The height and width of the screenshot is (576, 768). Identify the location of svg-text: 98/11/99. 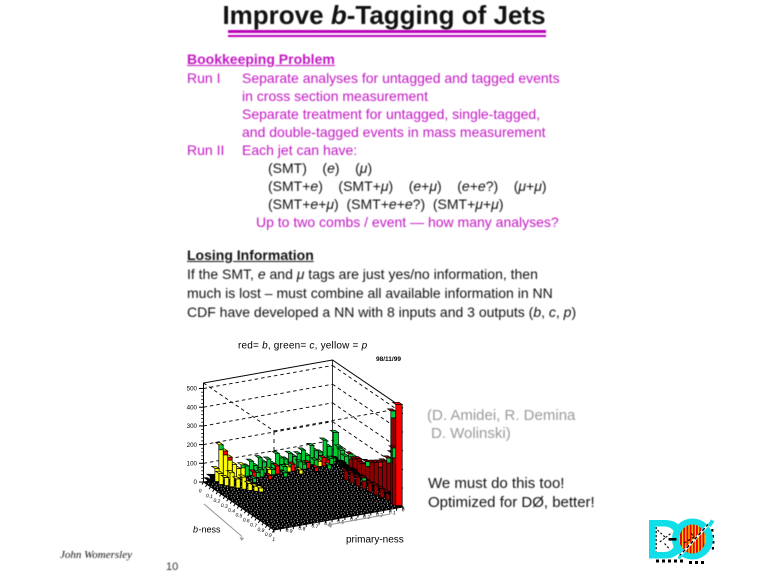
(388, 359).